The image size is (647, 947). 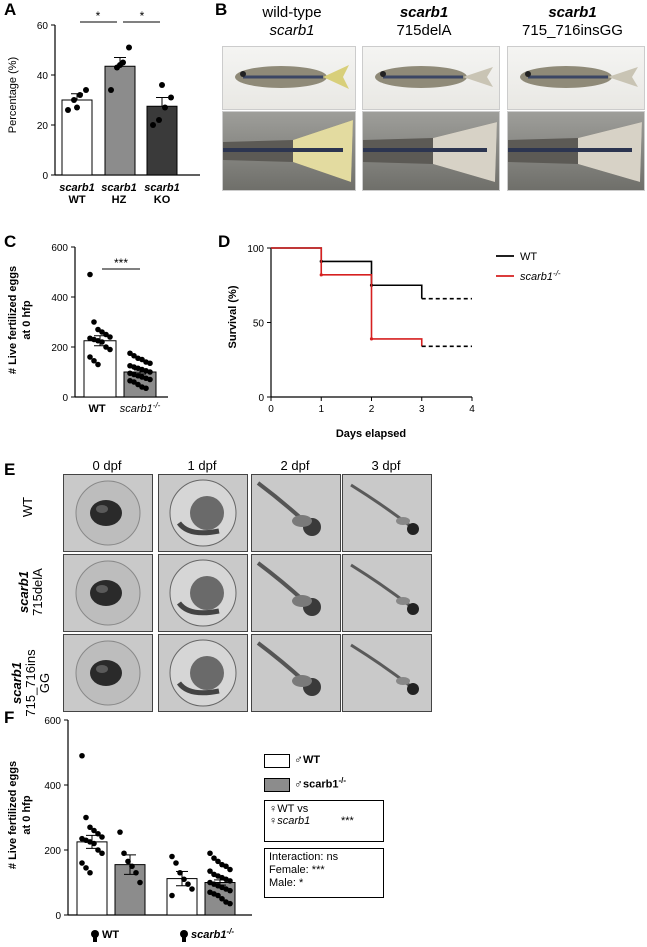 What do you see at coordinates (140, 408) in the screenshot?
I see `panel-c-xlabel-scarb1: scarb1-/-` at bounding box center [140, 408].